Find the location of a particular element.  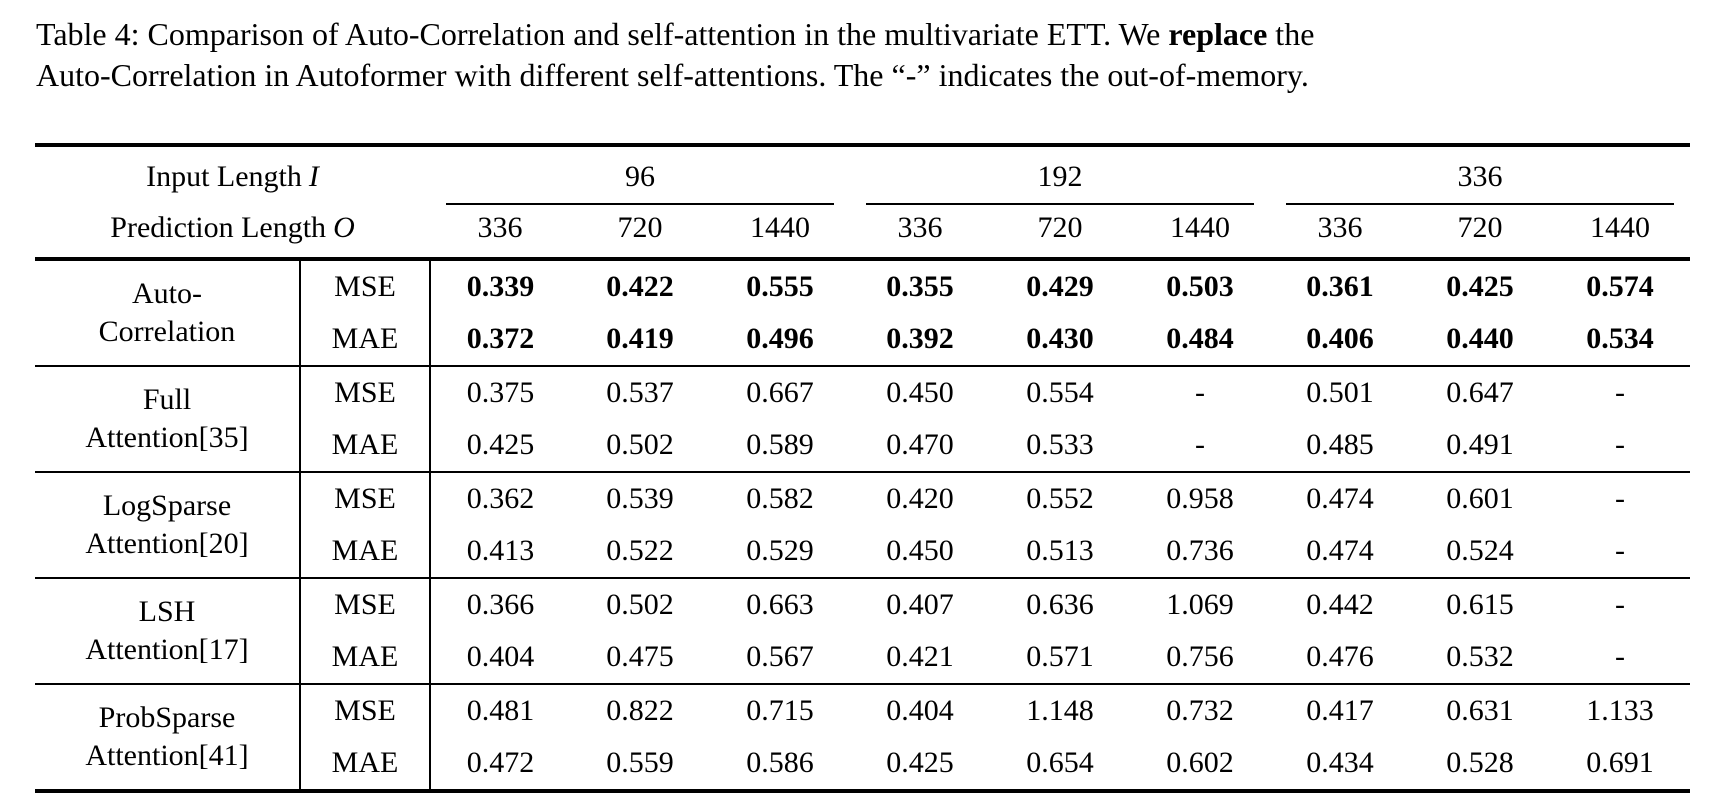

cmidrule-row is located at coordinates (862, 203).